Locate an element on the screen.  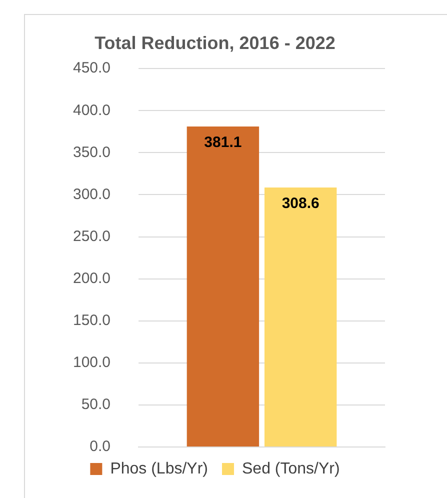
legend-label: Phos (Lbs/Yr) is located at coordinates (159, 469).